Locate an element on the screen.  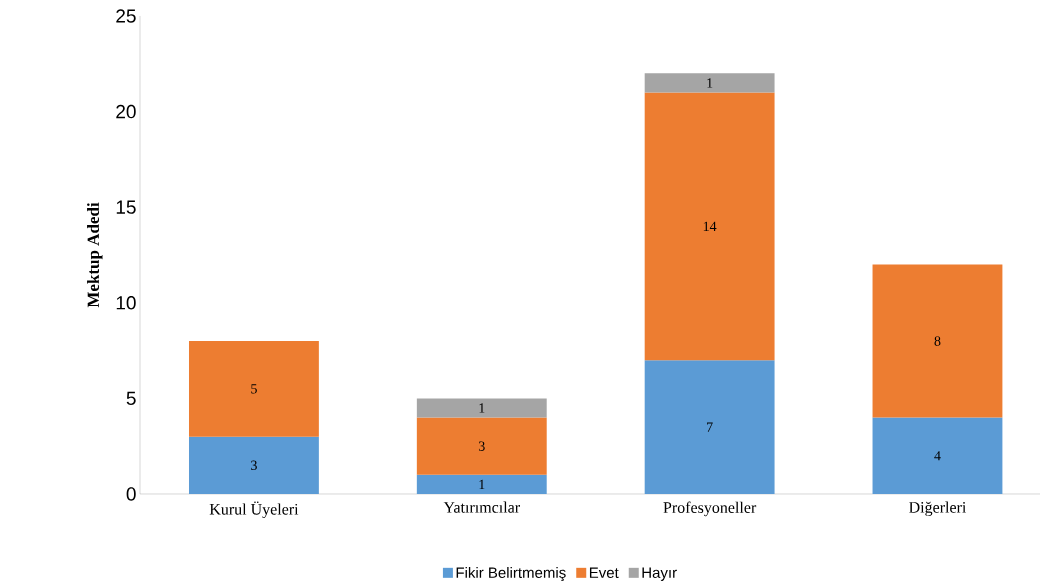
legend-label: Evet is located at coordinates (604, 572).